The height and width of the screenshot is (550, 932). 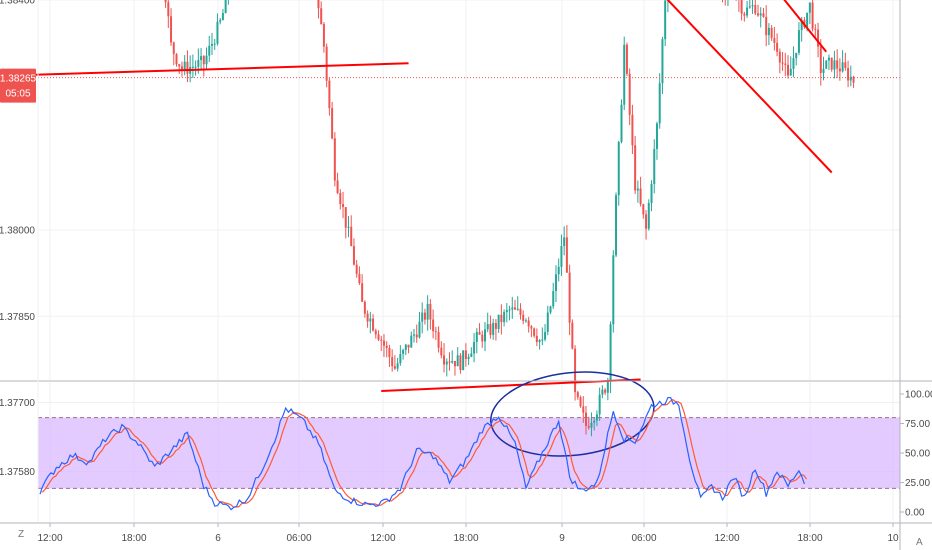 I want to click on timezone-z-label: Z, so click(x=21, y=534).